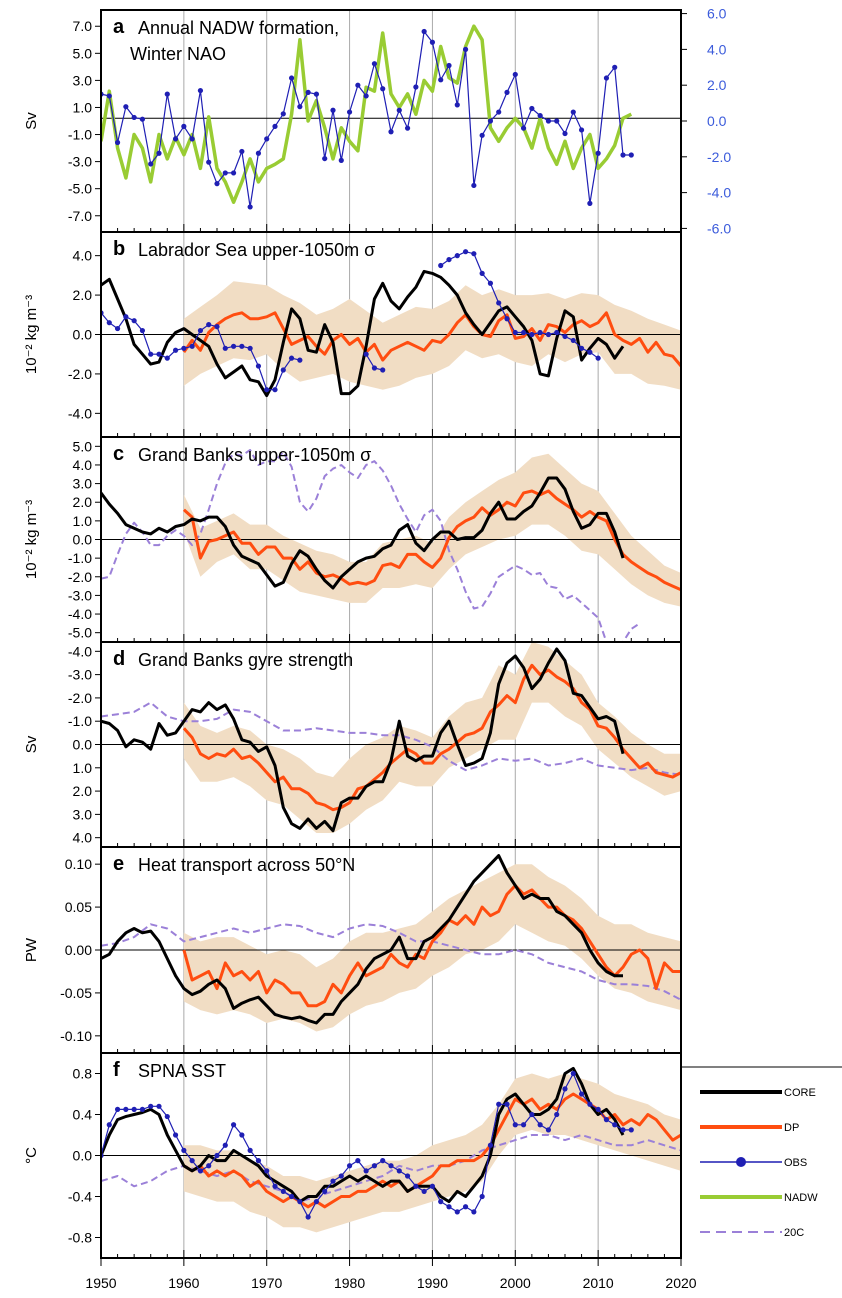 The image size is (842, 1298). Describe the element at coordinates (80, 577) in the screenshot. I see `y-tick-label: -2.0` at that location.